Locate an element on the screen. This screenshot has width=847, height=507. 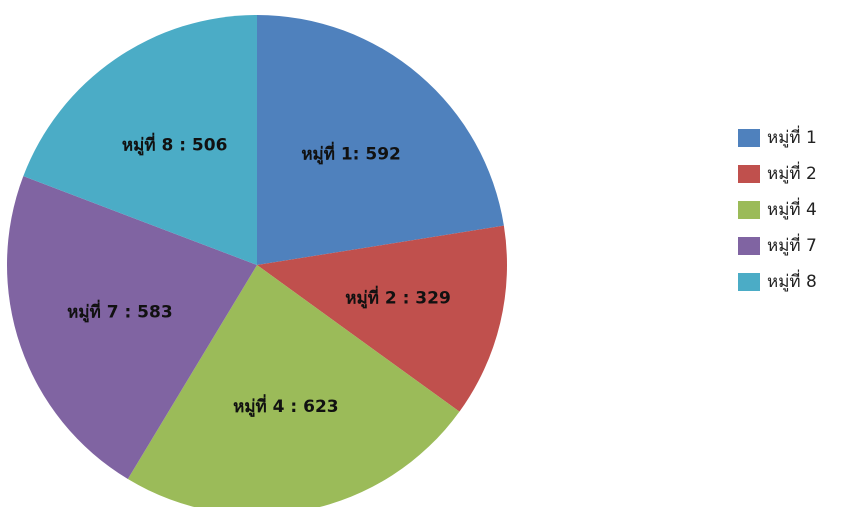
slice-label-group-7: หมู่ที่ 7 : 583 is located at coordinates (120, 311).